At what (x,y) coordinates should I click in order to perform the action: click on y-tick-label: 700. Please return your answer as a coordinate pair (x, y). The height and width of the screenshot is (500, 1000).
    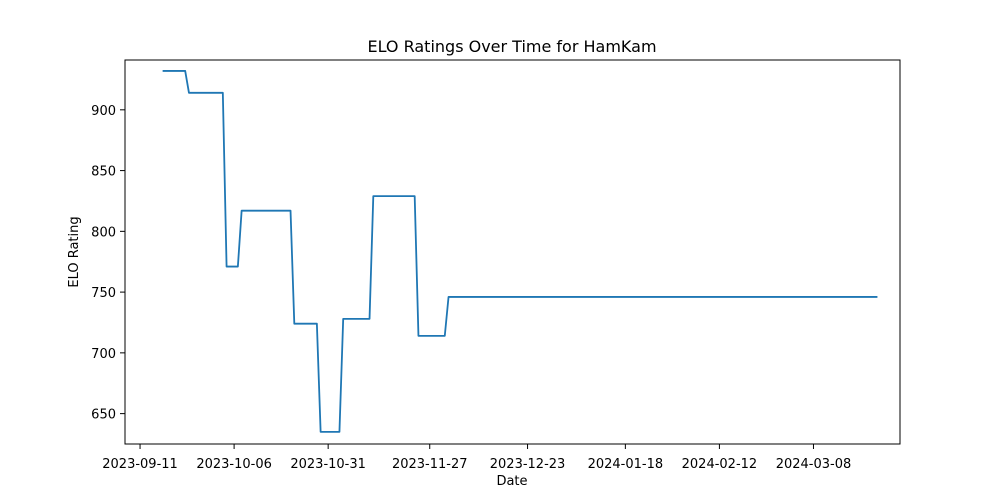
    Looking at the image, I should click on (103, 354).